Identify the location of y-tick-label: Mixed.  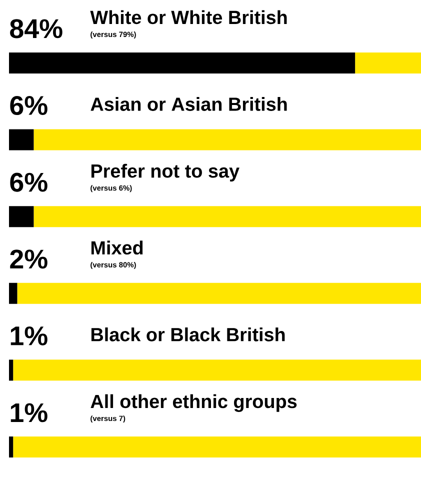
(117, 247).